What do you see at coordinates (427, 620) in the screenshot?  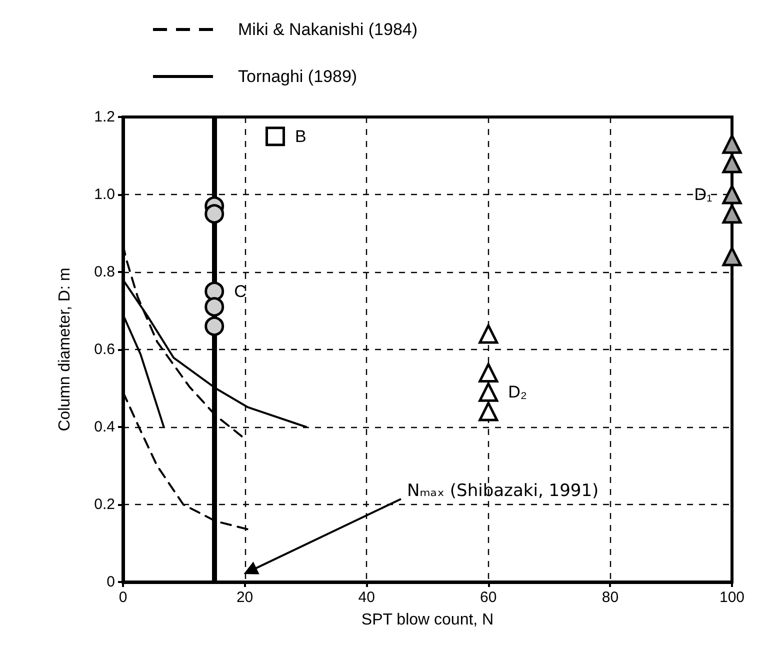 I see `x-axis-title: SPT blow count, N` at bounding box center [427, 620].